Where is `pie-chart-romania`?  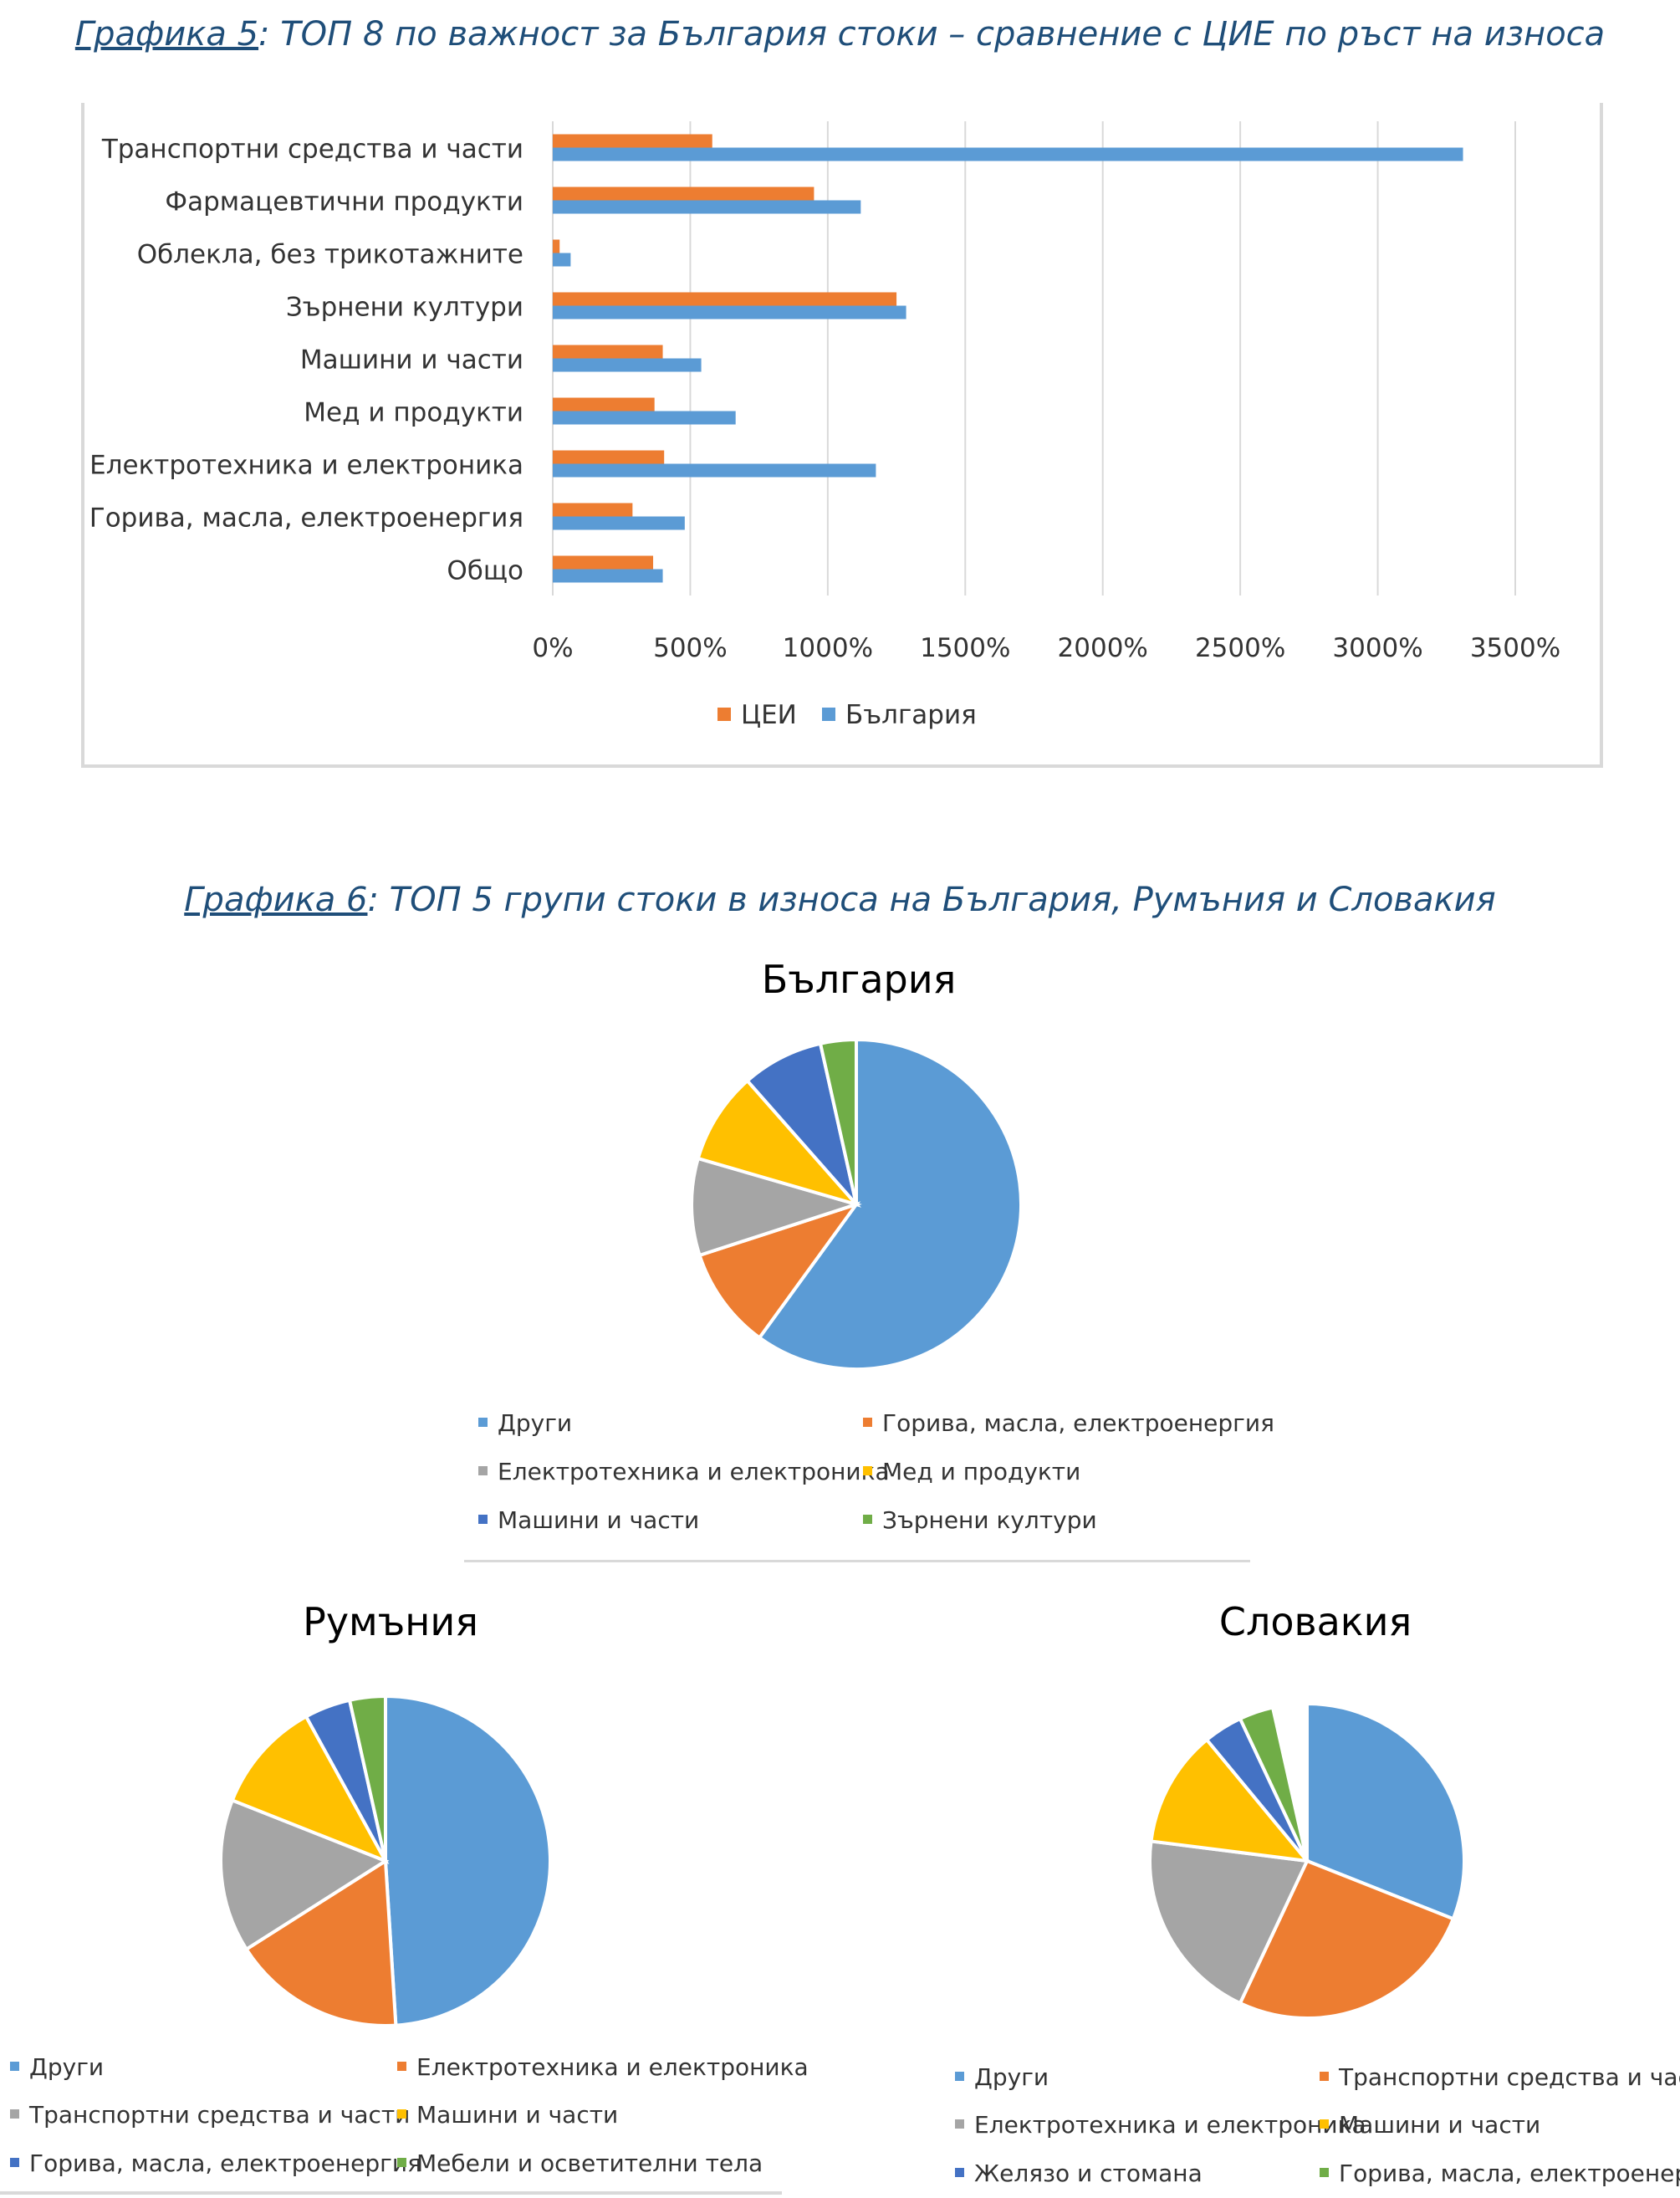
pie-chart-romania is located at coordinates (385, 1861).